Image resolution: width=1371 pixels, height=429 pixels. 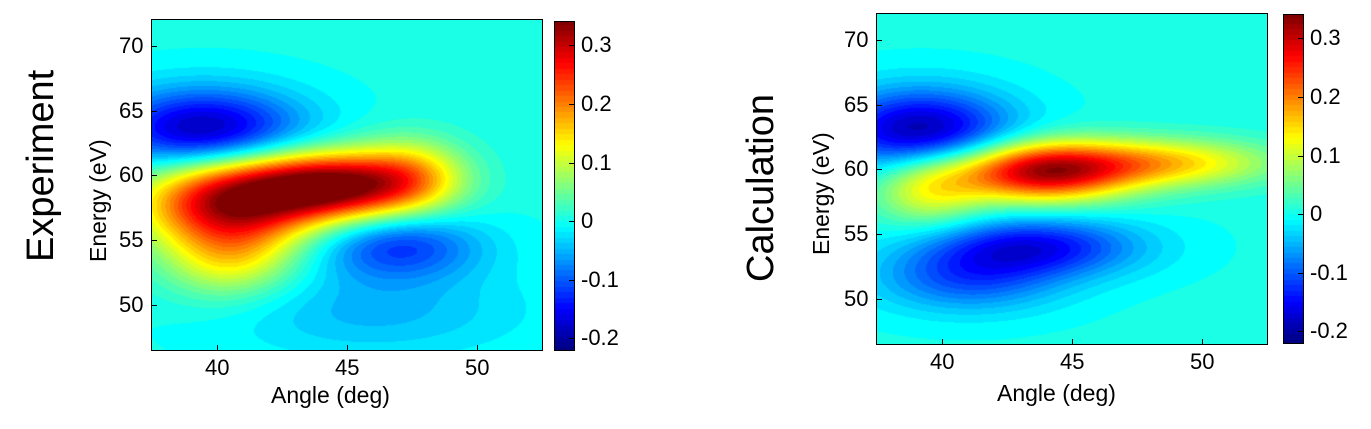 I want to click on panel-label-calculation: Calculation, so click(x=761, y=188).